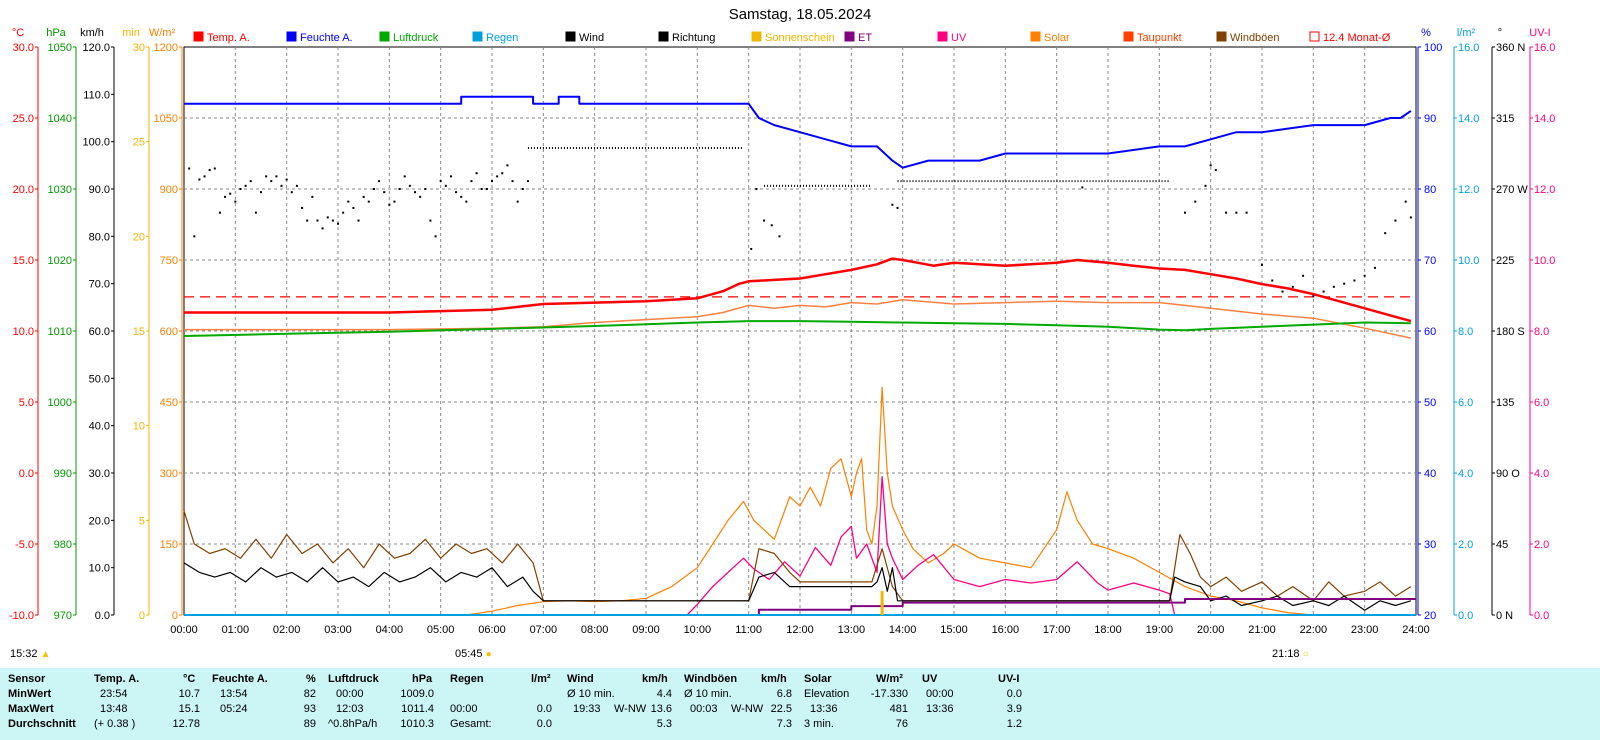 Image resolution: width=1600 pixels, height=740 pixels. Describe the element at coordinates (186, 724) in the screenshot. I see `temp-avg: 12.78` at that location.